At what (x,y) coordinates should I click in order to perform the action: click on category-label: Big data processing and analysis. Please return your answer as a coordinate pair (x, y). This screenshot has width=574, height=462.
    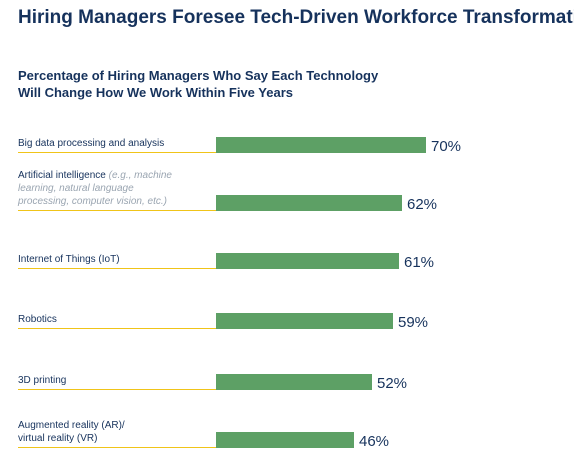
    Looking at the image, I should click on (91, 143).